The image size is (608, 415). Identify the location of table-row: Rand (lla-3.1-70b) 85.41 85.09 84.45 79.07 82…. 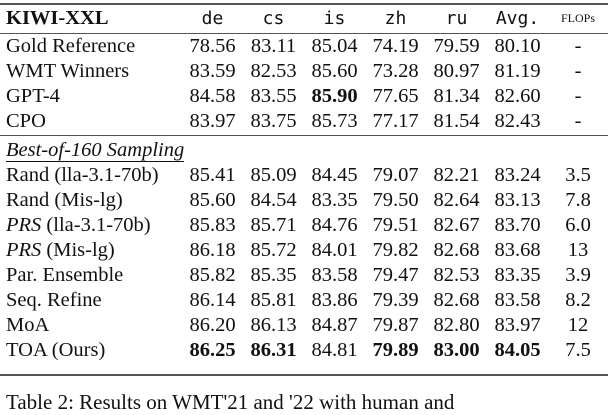
(304, 175).